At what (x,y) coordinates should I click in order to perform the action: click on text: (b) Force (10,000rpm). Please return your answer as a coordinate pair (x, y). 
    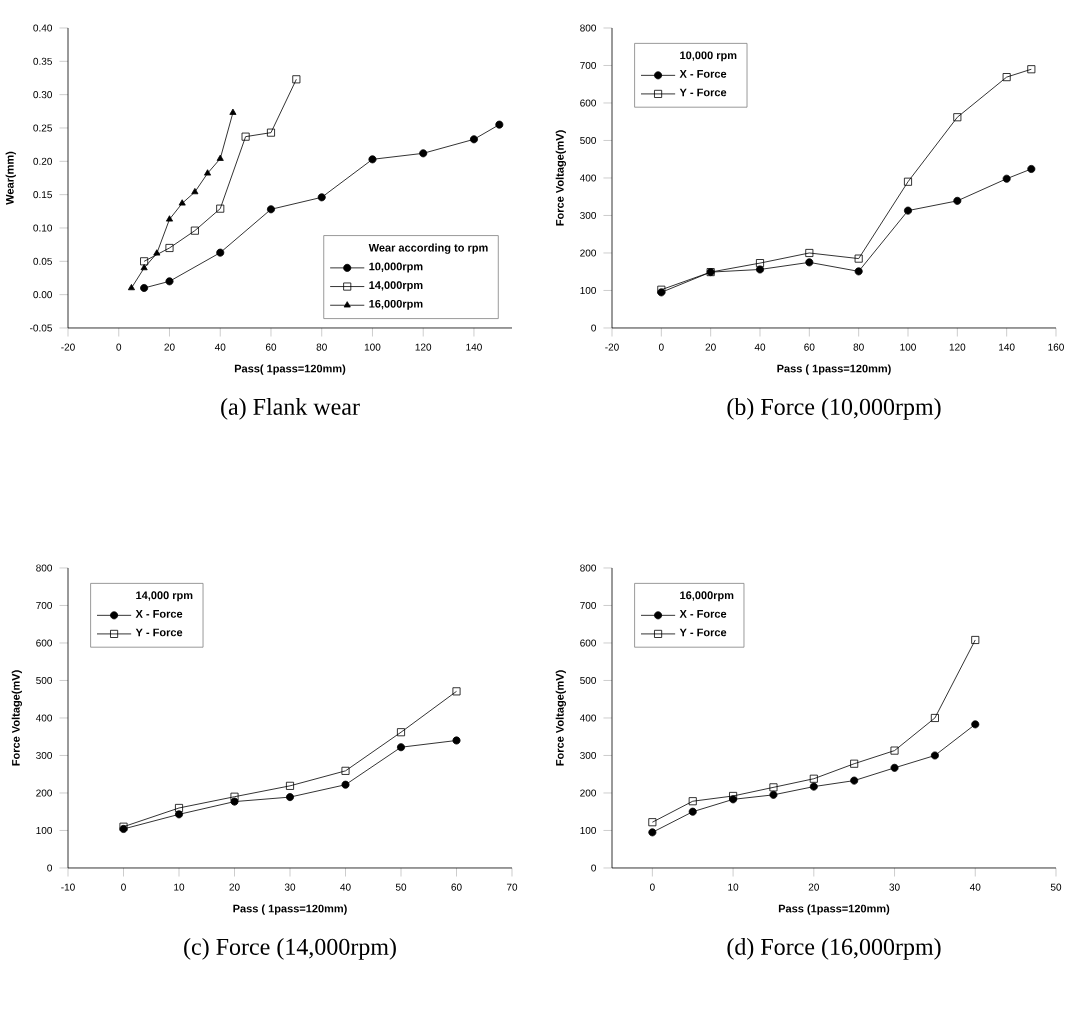
    Looking at the image, I should click on (834, 409).